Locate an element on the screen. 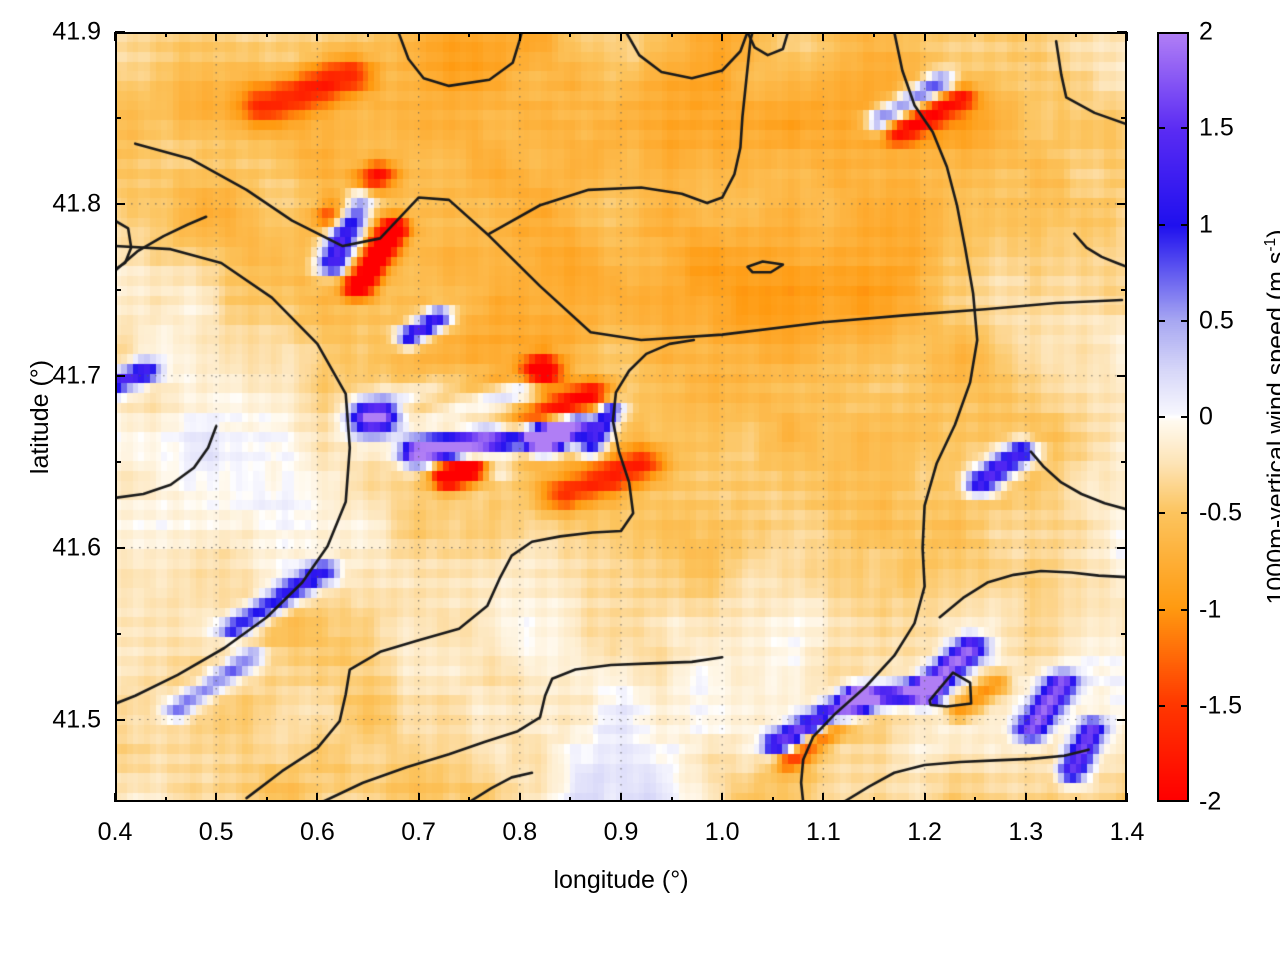 The height and width of the screenshot is (960, 1280). colorbar-title: 1000m-vertical wind speed (m s-1) is located at coordinates (1271, 416).